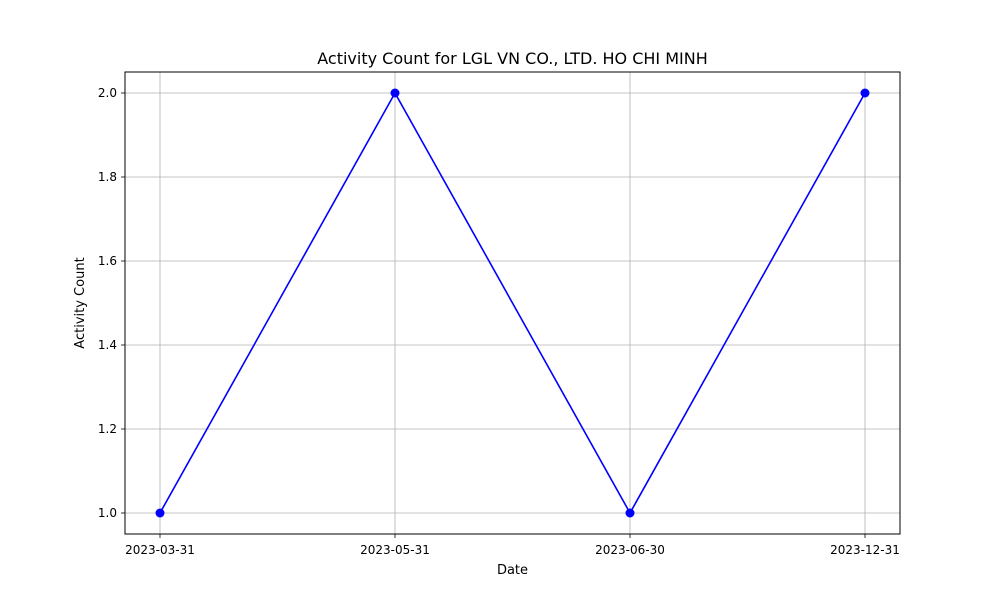 The width and height of the screenshot is (1000, 604). Describe the element at coordinates (107, 513) in the screenshot. I see `y-tick-label: 1.0` at that location.